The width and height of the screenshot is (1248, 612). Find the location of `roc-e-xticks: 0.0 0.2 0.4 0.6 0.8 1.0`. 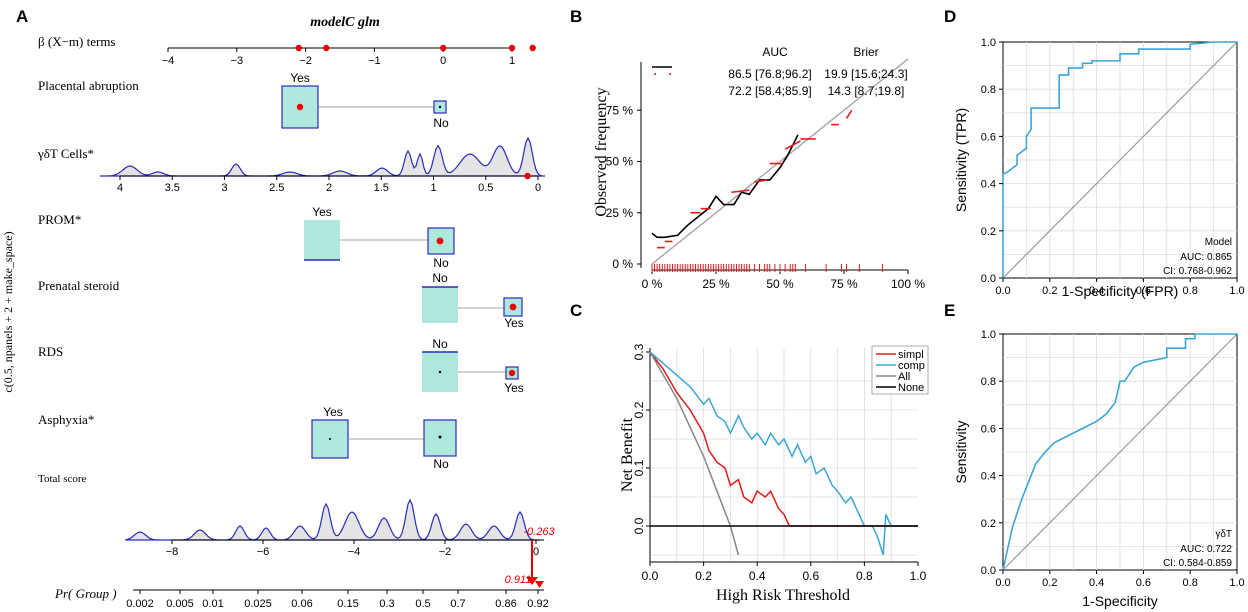

roc-e-xticks: 0.0 0.2 0.4 0.6 0.8 1.0 is located at coordinates (1120, 579).